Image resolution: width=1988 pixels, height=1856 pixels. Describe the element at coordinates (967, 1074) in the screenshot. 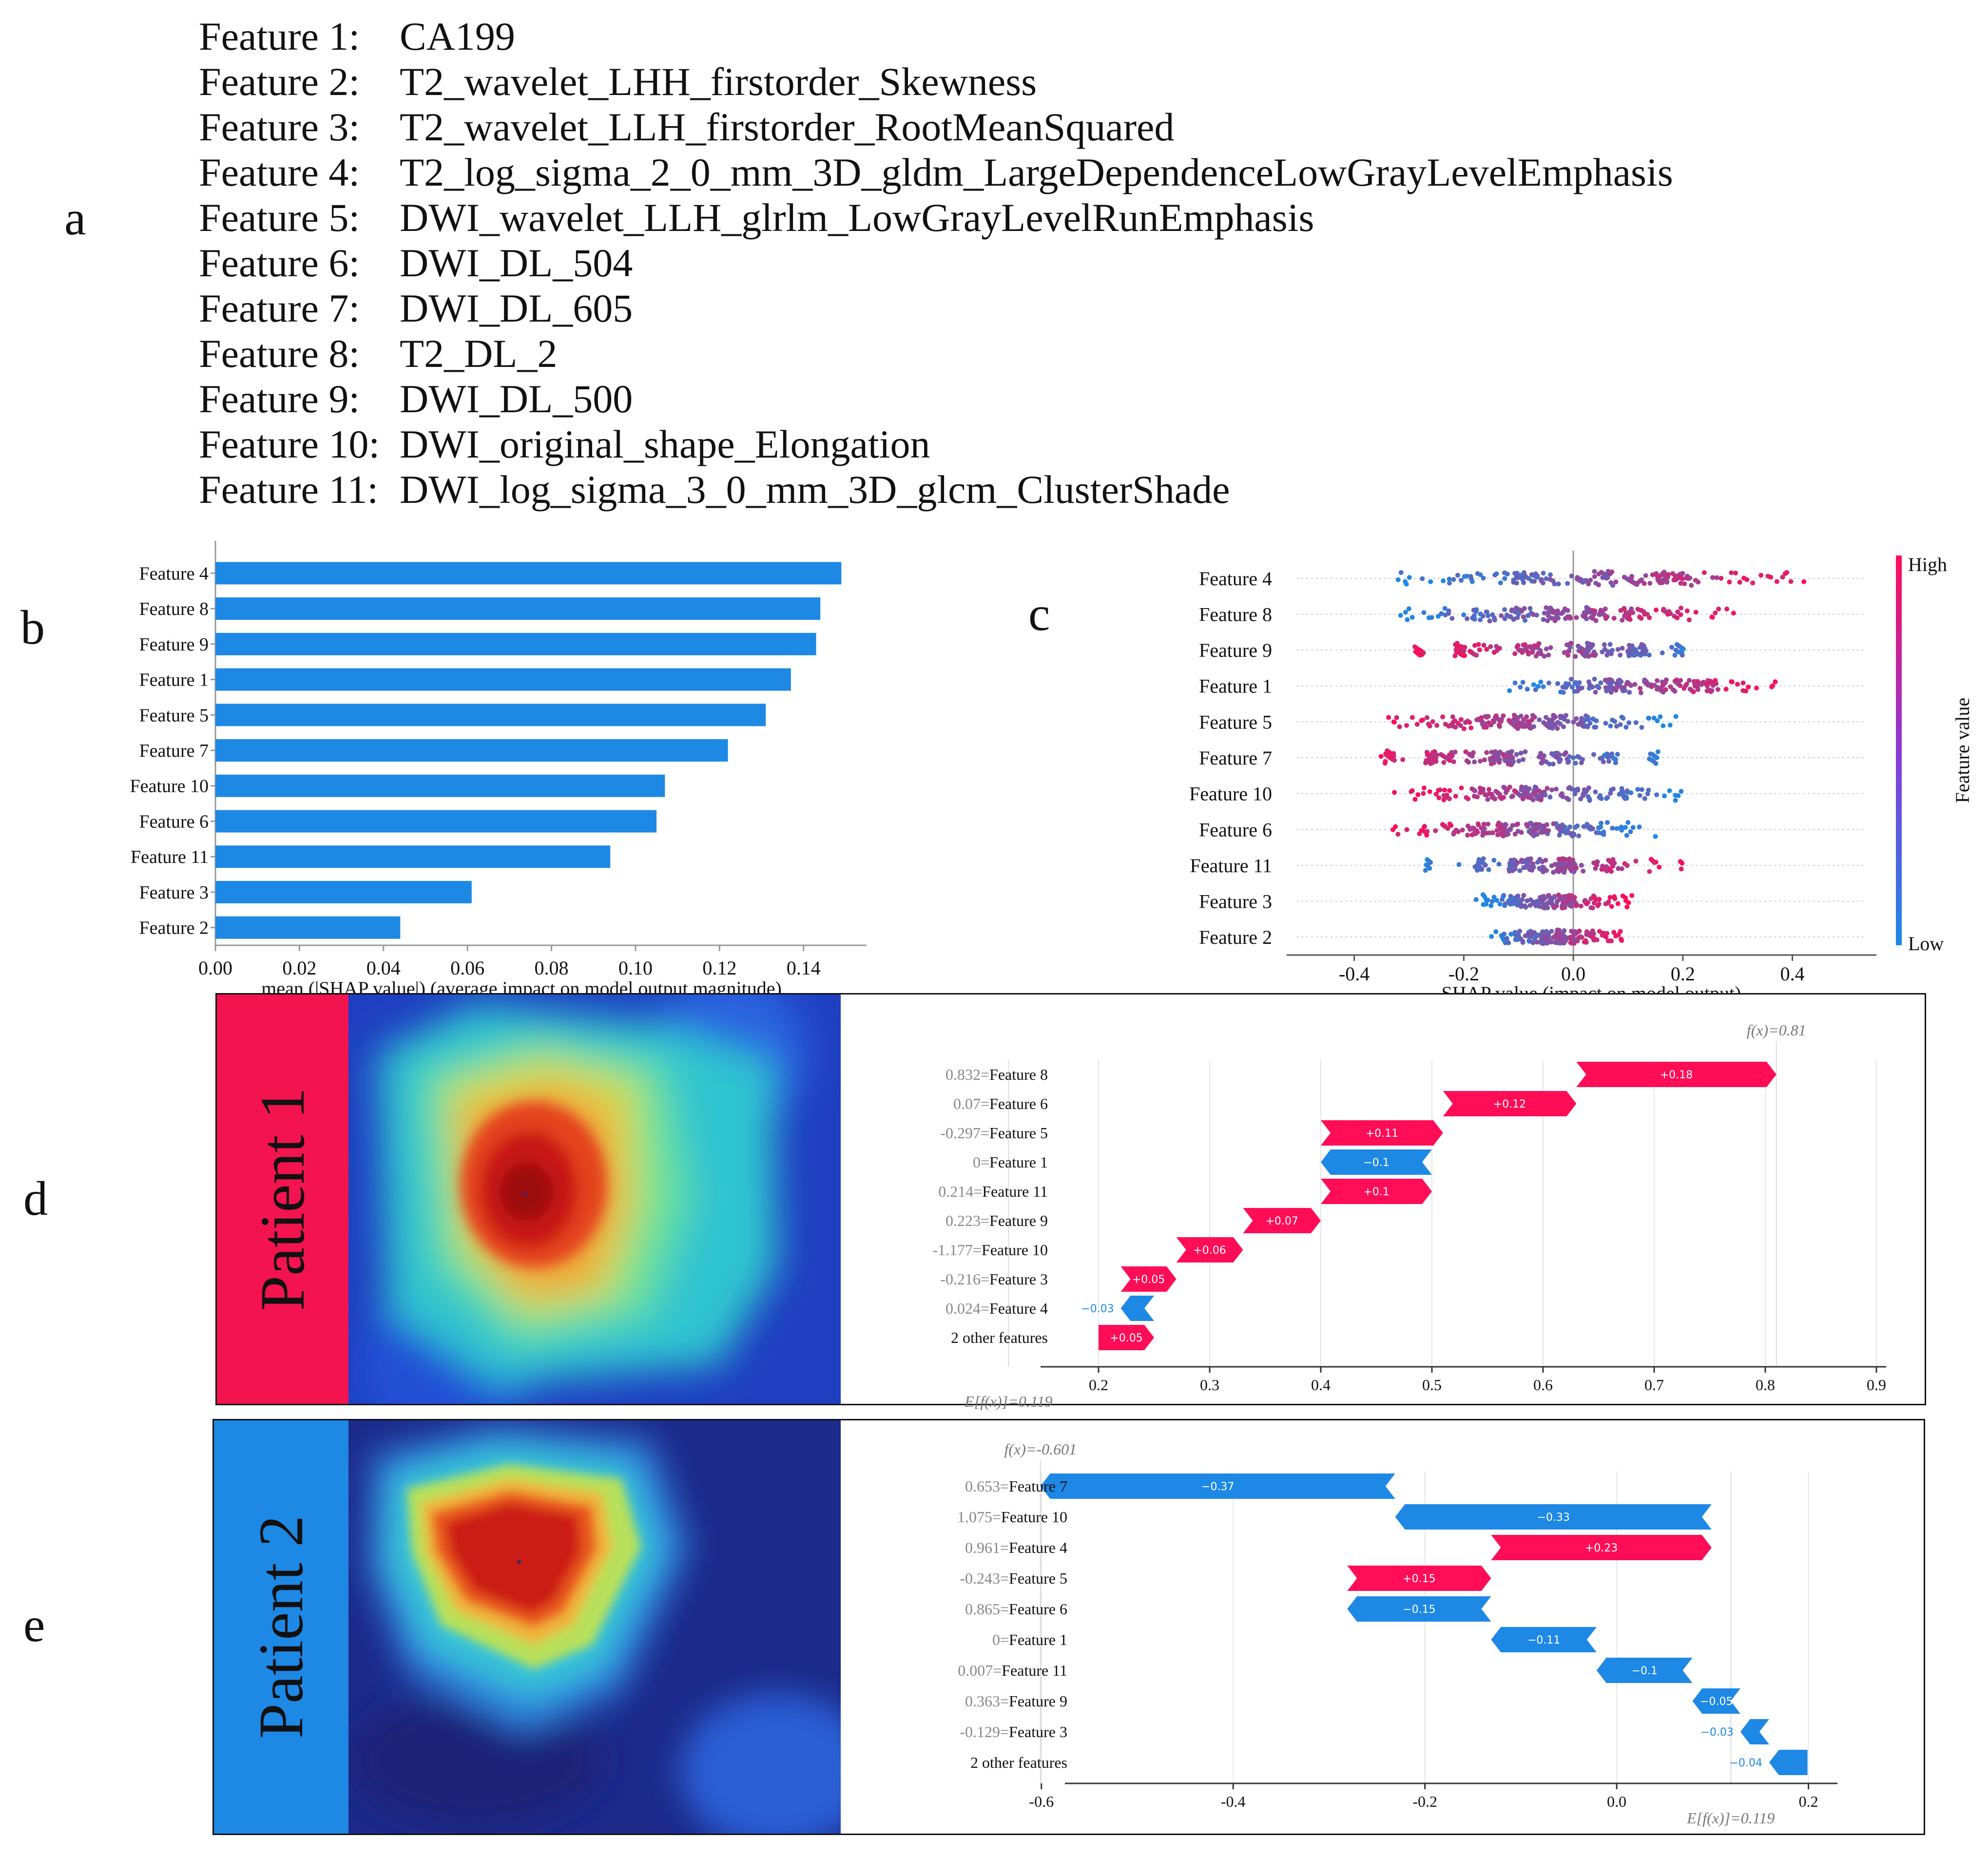

I see `row-label-value: 0.832=` at that location.